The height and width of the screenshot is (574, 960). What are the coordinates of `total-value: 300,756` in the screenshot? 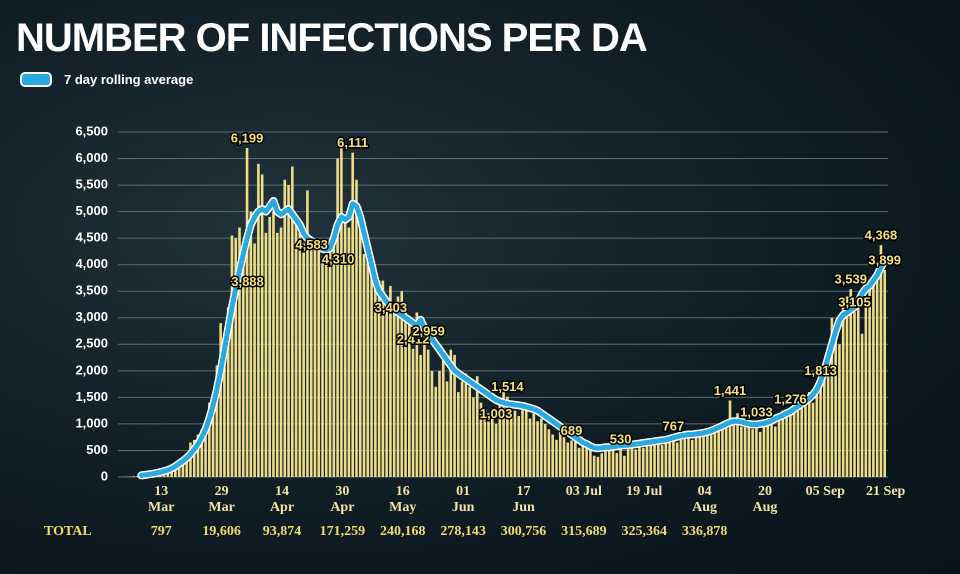 It's located at (523, 531).